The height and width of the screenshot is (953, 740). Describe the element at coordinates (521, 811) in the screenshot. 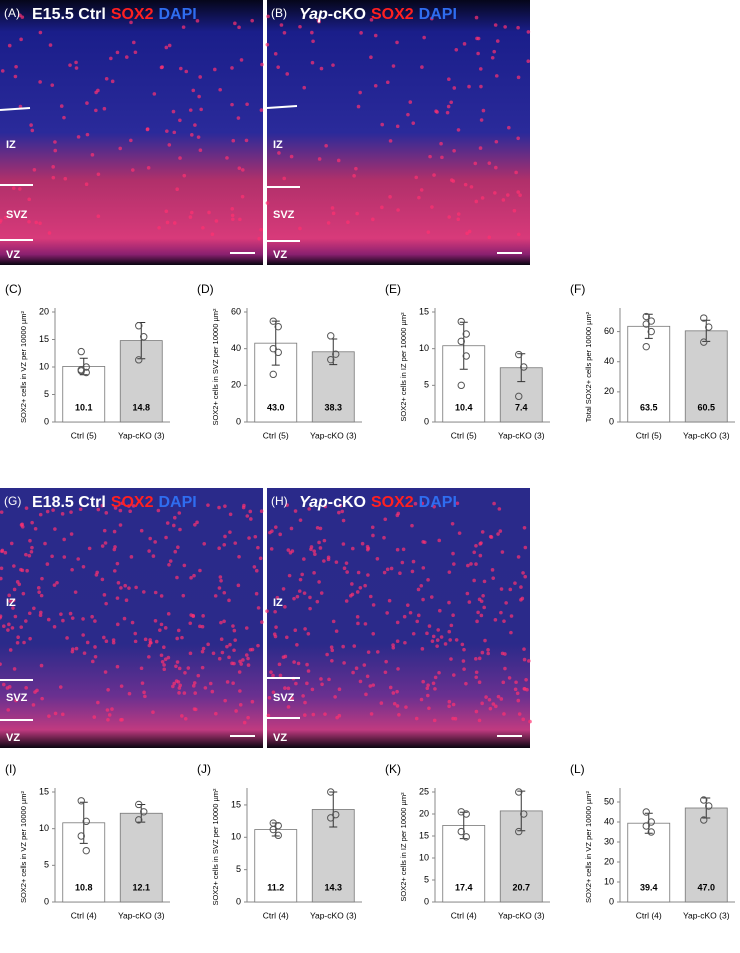

I see `error-bar` at that location.